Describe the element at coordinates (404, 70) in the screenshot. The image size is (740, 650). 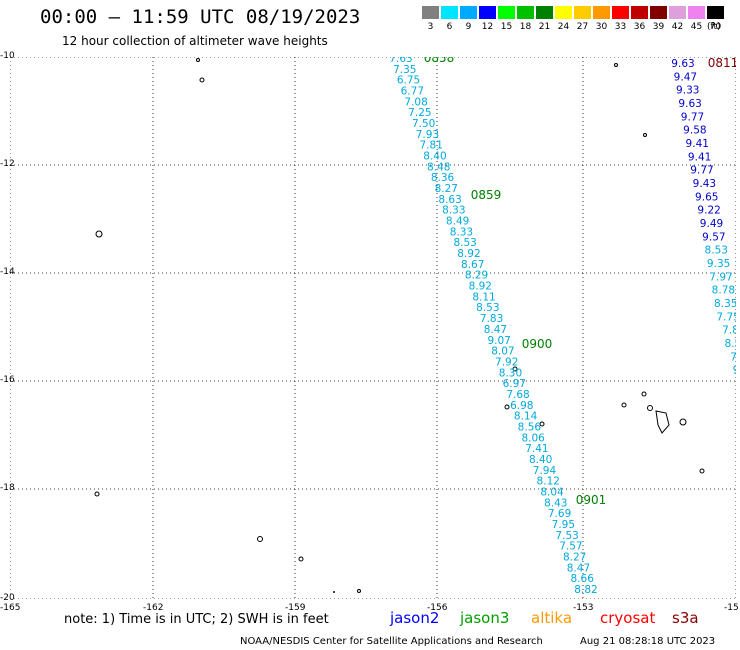
I see `swh-value: 7.35` at that location.